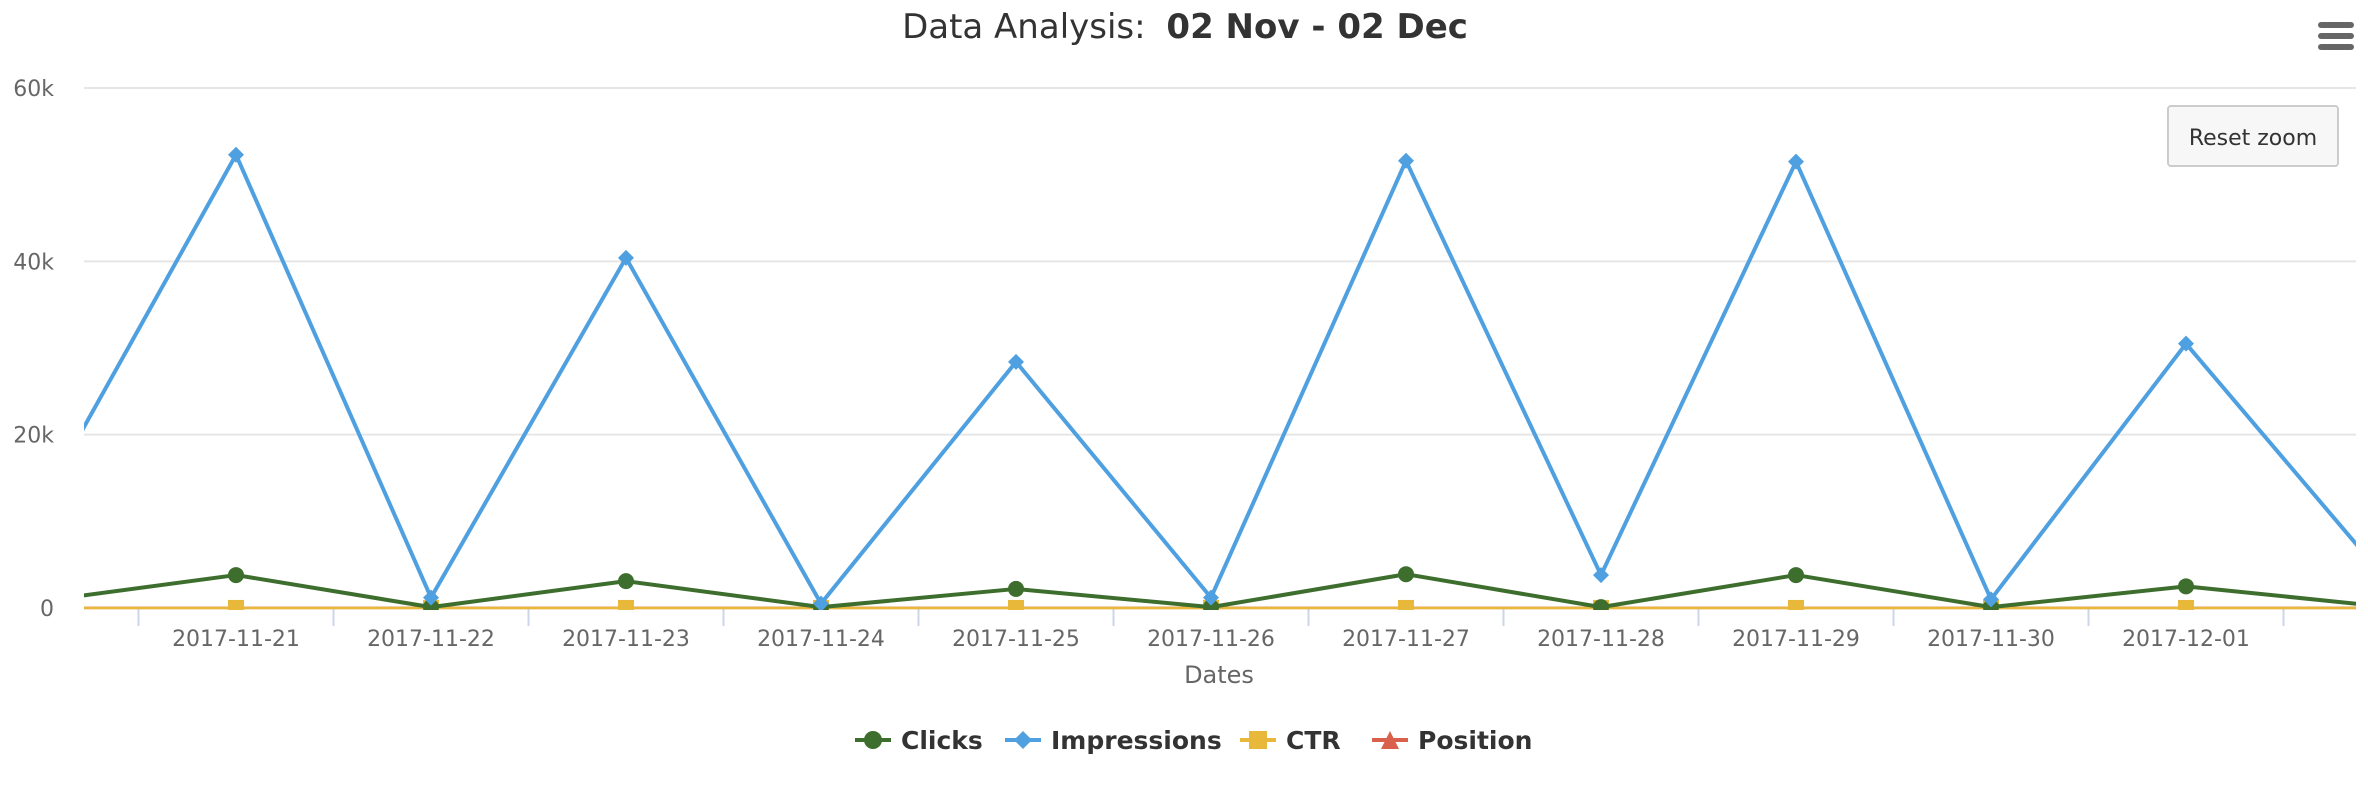 The image size is (2368, 788). Describe the element at coordinates (33, 349) in the screenshot. I see `y-axis: 0 20k 40k 60k` at that location.